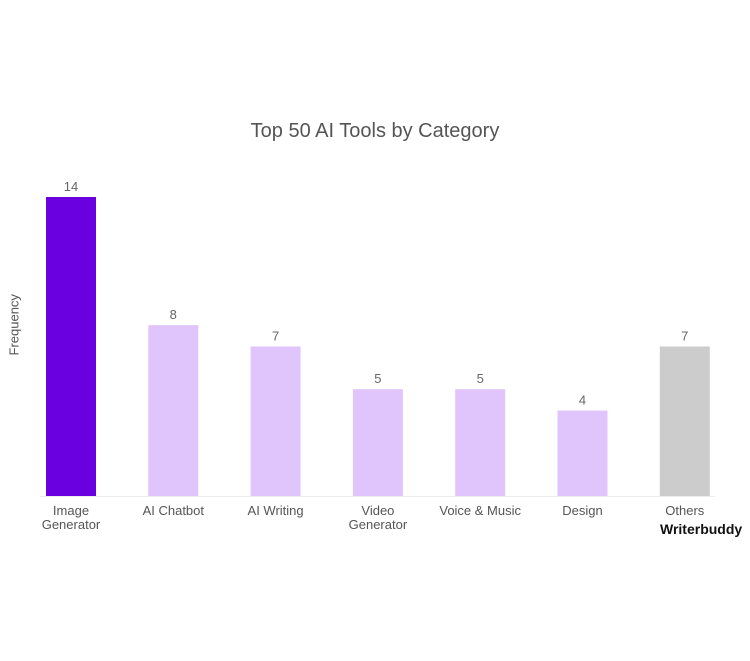 This screenshot has height=661, width=750. I want to click on x-tick-label: Others, so click(685, 510).